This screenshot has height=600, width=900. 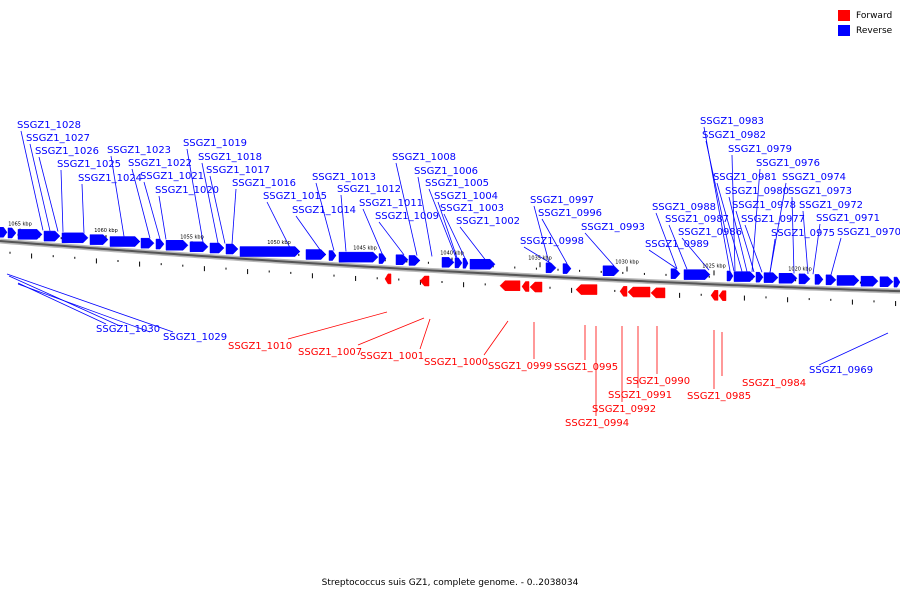 What do you see at coordinates (745, 177) in the screenshot?
I see `gene-label: SSGZ1_0981` at bounding box center [745, 177].